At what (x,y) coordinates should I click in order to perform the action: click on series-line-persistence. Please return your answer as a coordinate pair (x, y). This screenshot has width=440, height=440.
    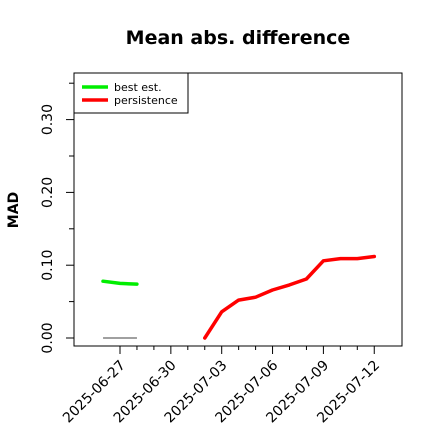
    Looking at the image, I should click on (290, 297).